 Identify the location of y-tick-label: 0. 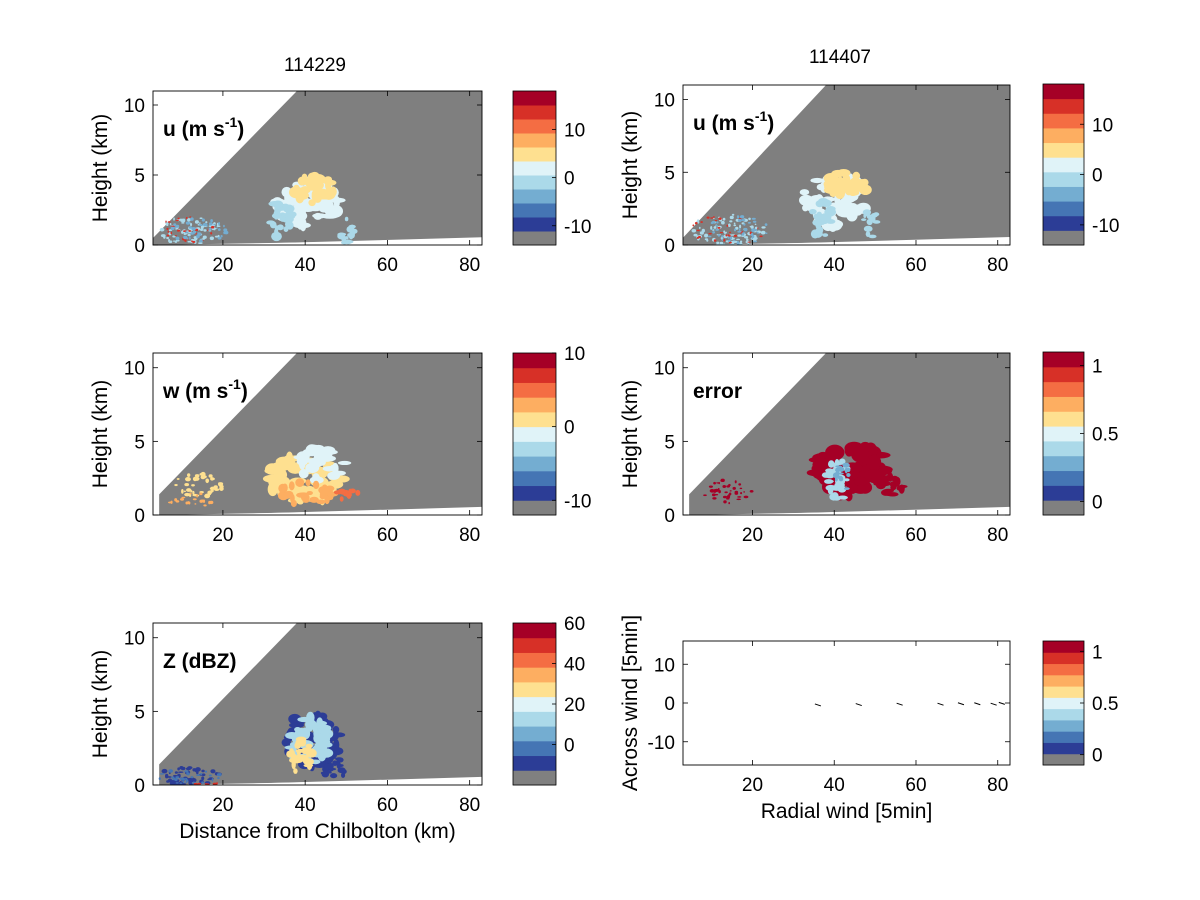
(669, 516).